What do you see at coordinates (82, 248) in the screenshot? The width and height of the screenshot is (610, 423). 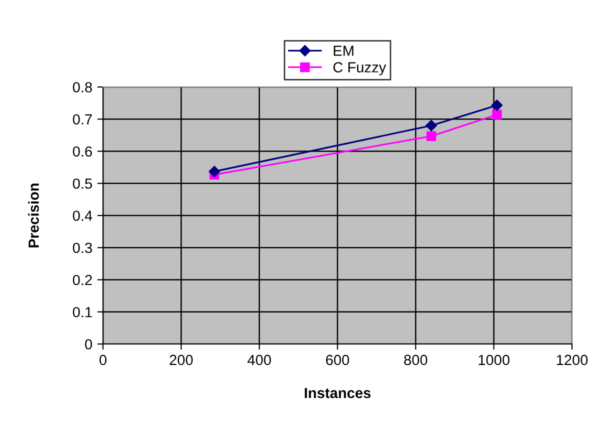 I see `y-tick-label: 0.3` at bounding box center [82, 248].